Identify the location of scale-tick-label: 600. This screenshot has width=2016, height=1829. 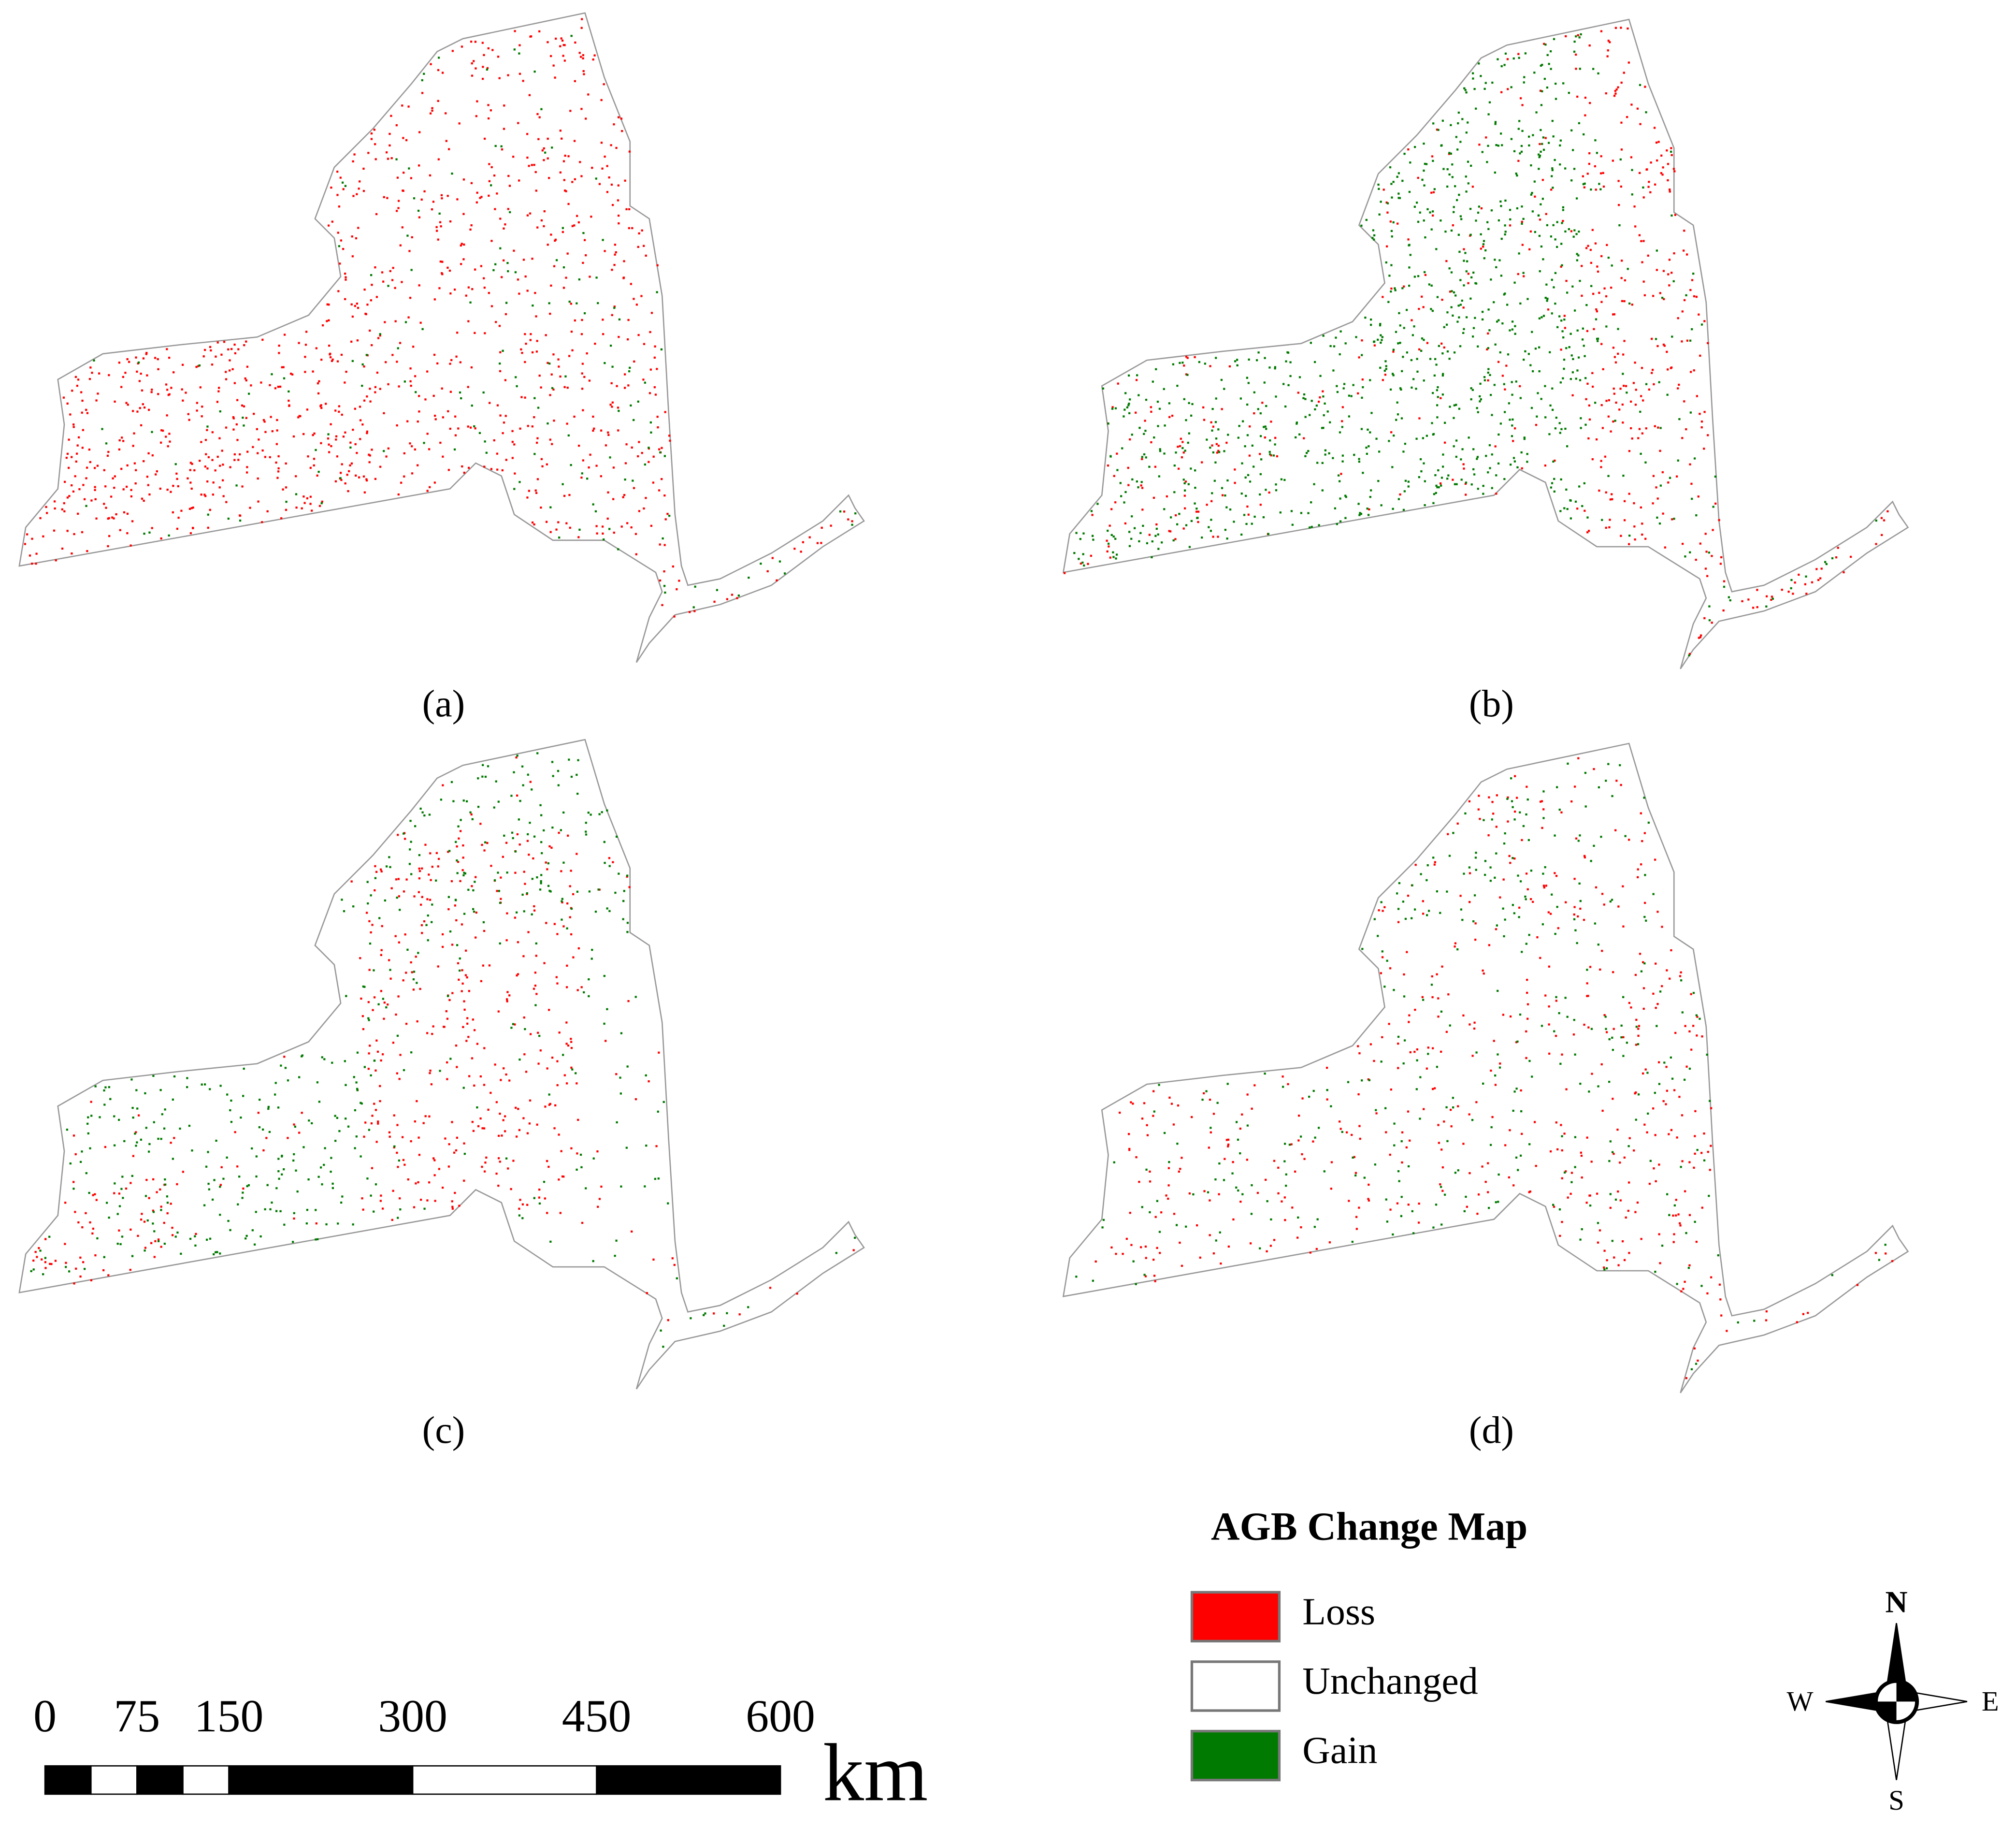
(781, 1716).